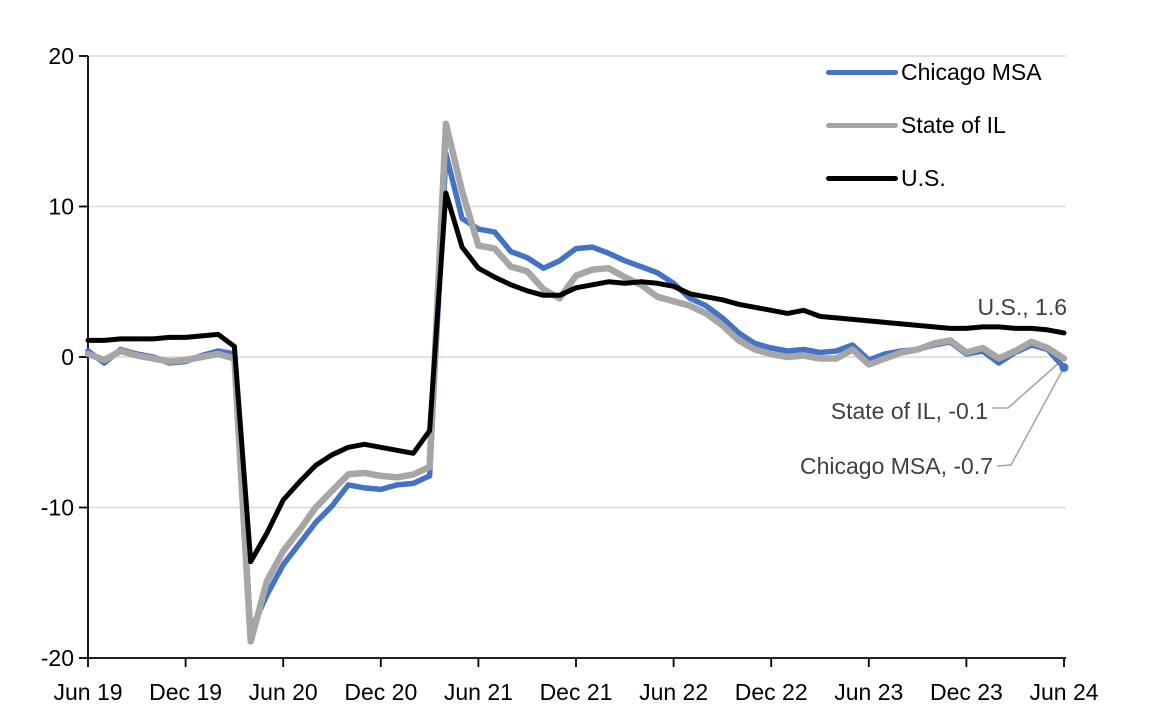  Describe the element at coordinates (923, 177) in the screenshot. I see `legend-label-us: U.S.` at that location.